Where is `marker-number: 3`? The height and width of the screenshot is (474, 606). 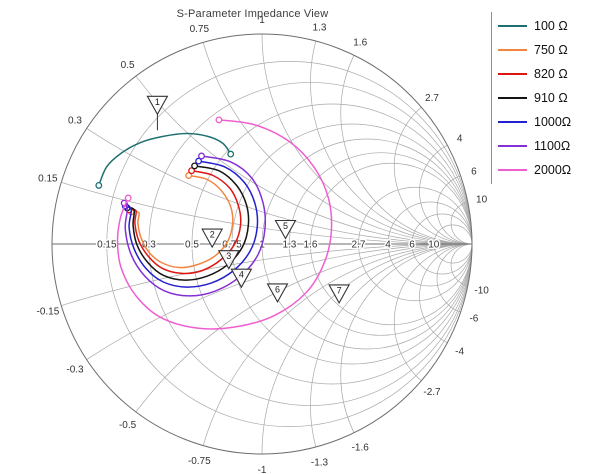 marker-number: 3 is located at coordinates (228, 256).